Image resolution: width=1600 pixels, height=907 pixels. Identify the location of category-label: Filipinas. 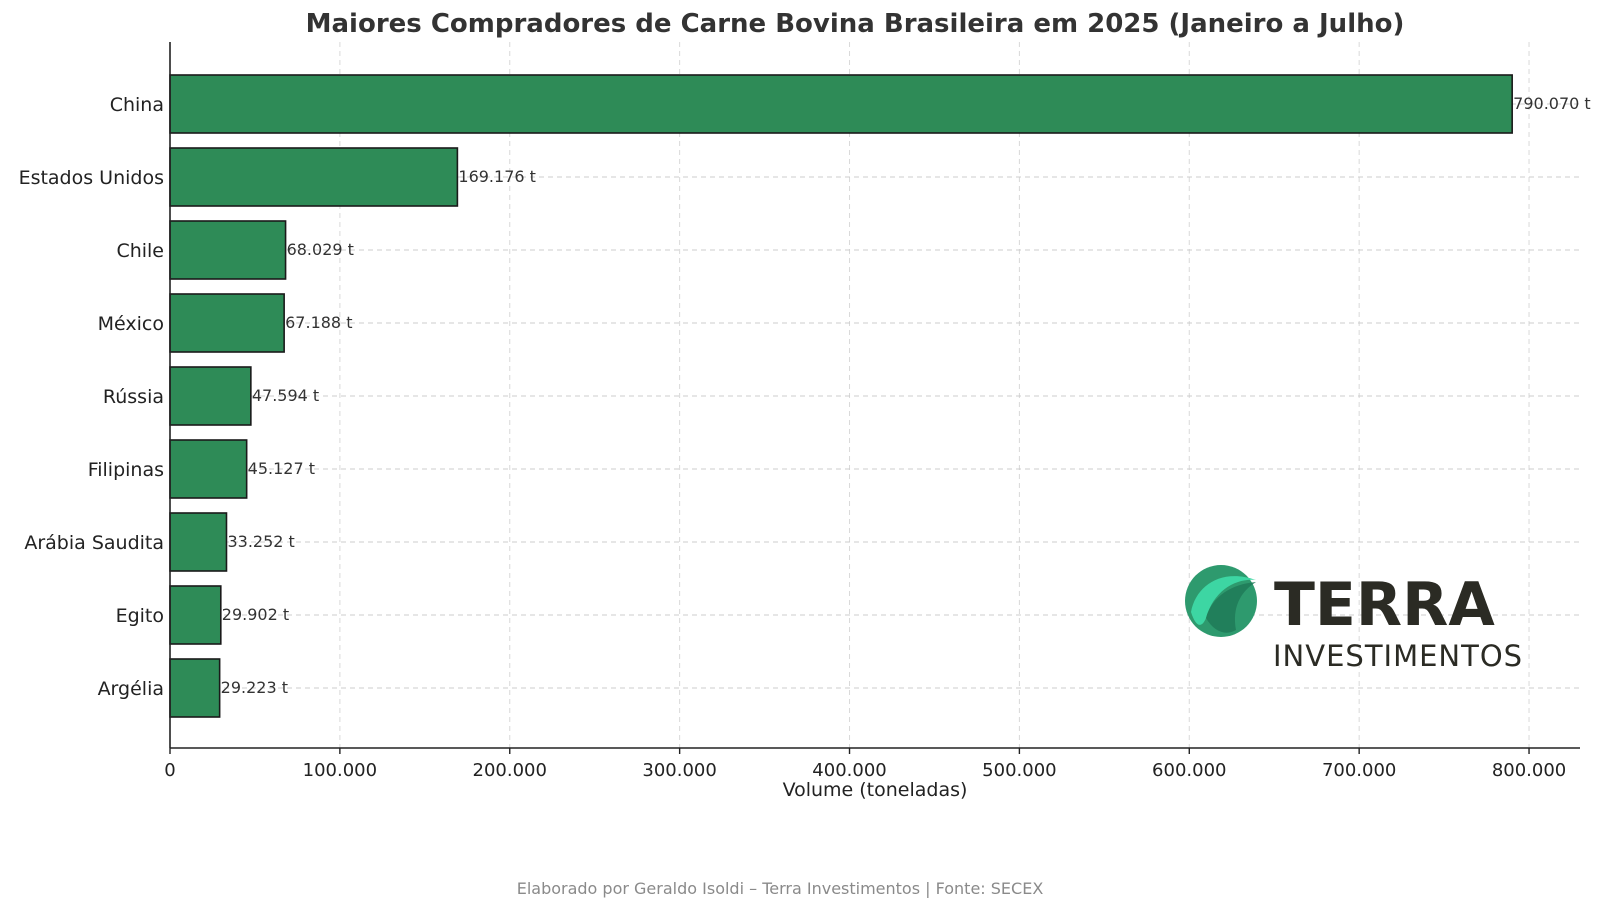
(126, 470).